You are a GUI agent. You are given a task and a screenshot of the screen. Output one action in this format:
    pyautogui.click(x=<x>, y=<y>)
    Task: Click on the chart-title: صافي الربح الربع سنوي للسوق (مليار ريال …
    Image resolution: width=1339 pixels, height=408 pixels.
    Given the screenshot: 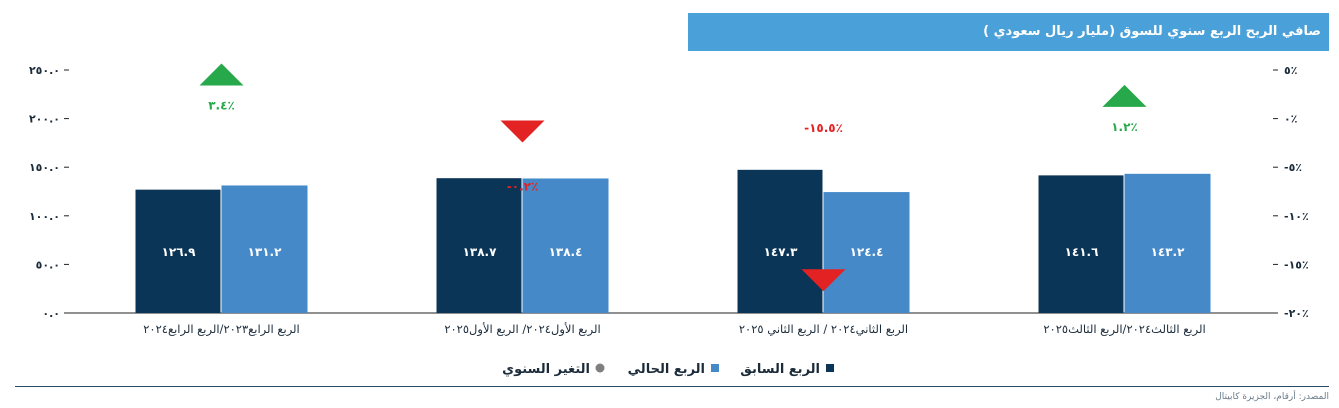 What is the action you would take?
    pyautogui.click(x=1008, y=32)
    